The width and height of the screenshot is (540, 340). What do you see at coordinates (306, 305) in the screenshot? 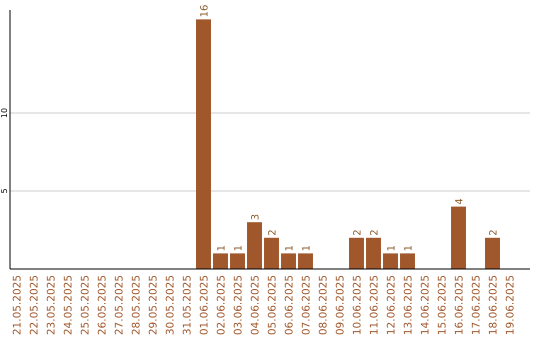
I see `x-tick-label: 07.06.2025` at bounding box center [306, 305].